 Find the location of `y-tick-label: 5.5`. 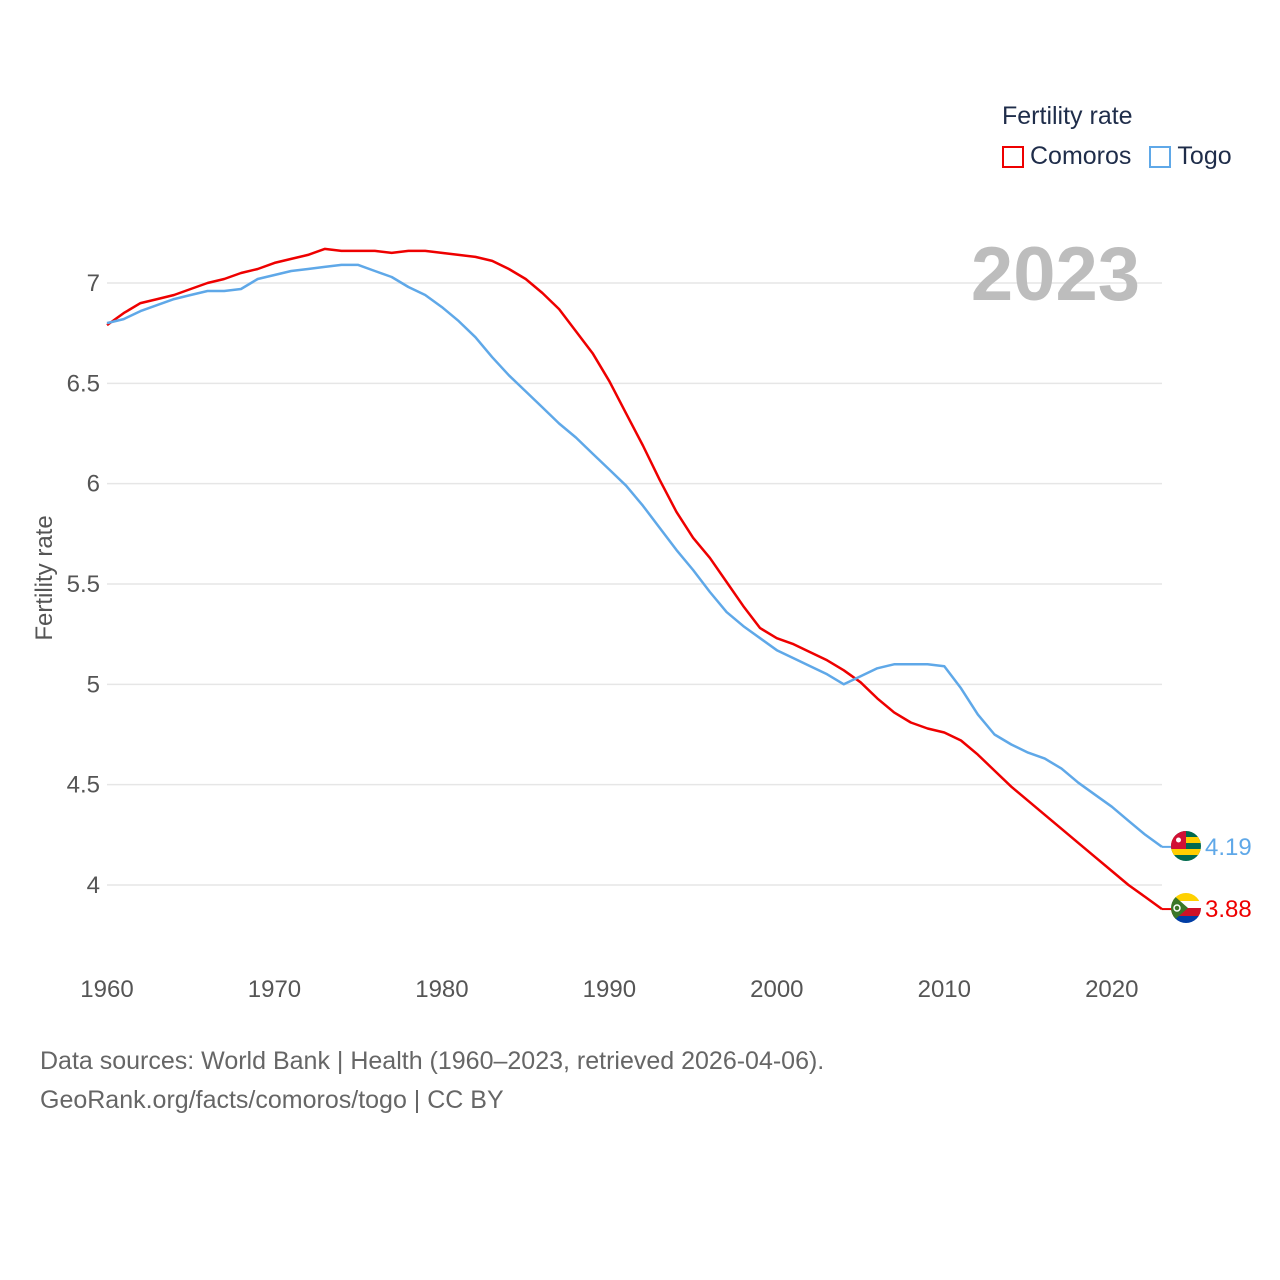

y-tick-label: 5.5 is located at coordinates (83, 584).